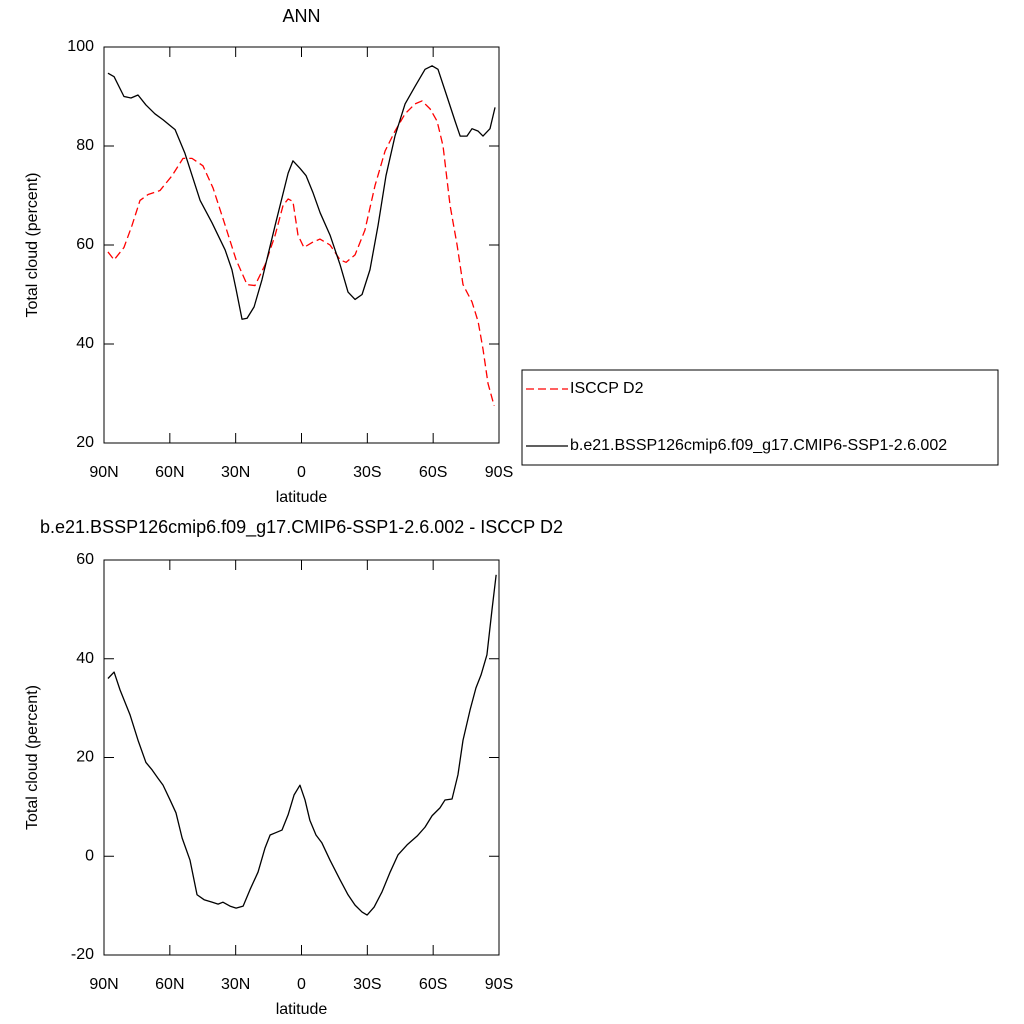 The image size is (1024, 1024). Describe the element at coordinates (89, 855) in the screenshot. I see `y-tick-label: 0` at that location.